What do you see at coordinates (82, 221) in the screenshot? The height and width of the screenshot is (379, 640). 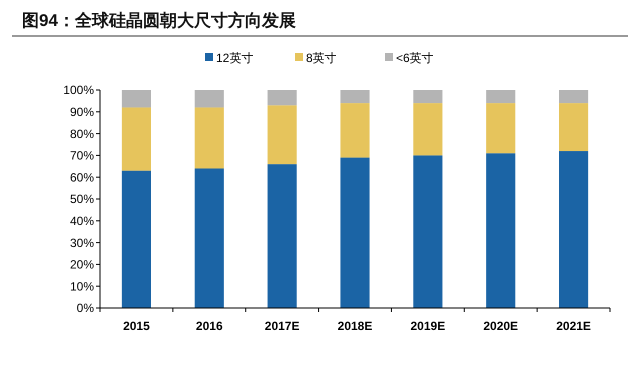 I see `y-tick-label: 40%` at bounding box center [82, 221].